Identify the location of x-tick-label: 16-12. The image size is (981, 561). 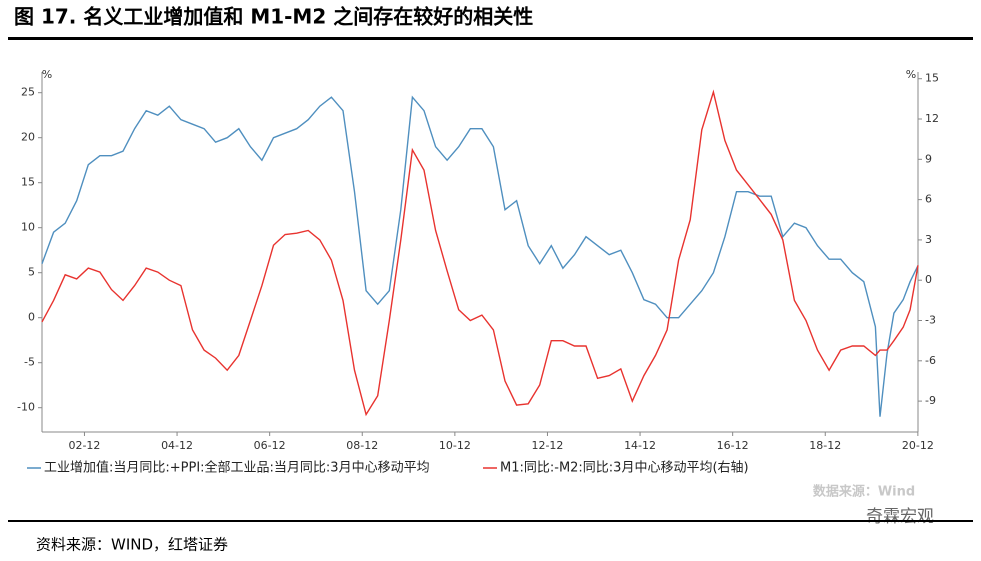
(733, 445).